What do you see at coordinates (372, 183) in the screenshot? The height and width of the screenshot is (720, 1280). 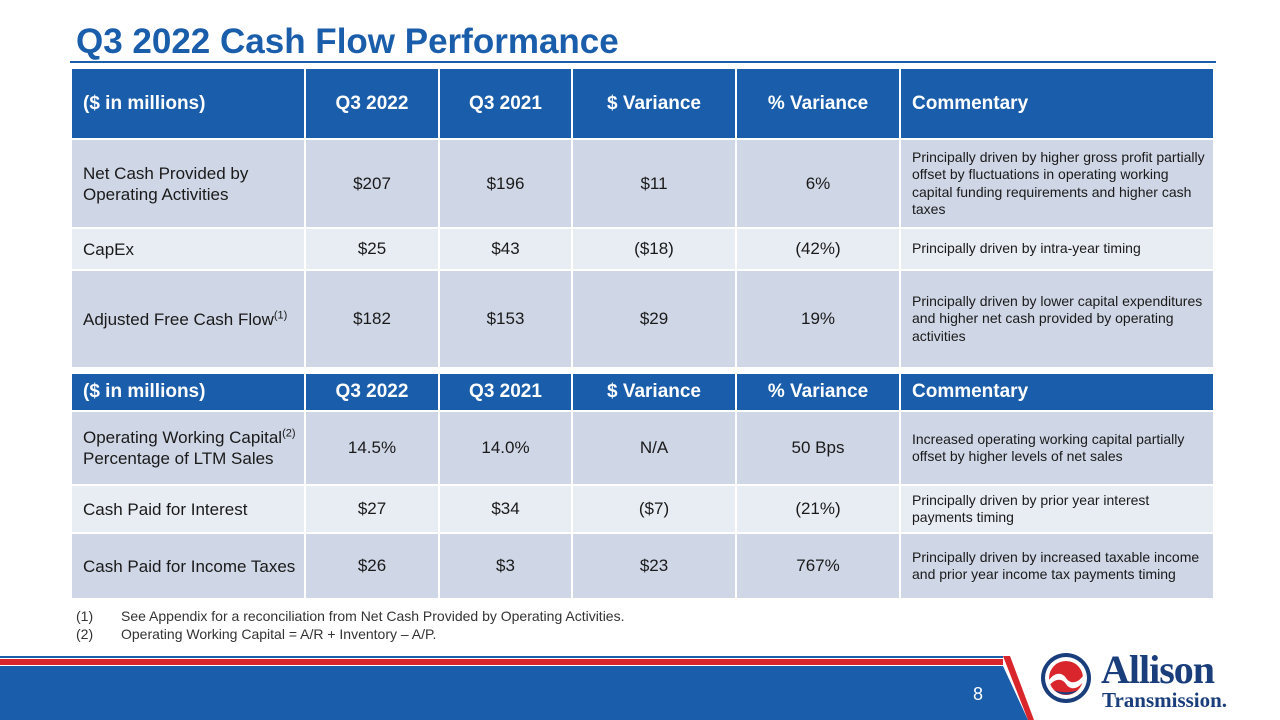 I see `cell-q3-2022: $207` at bounding box center [372, 183].